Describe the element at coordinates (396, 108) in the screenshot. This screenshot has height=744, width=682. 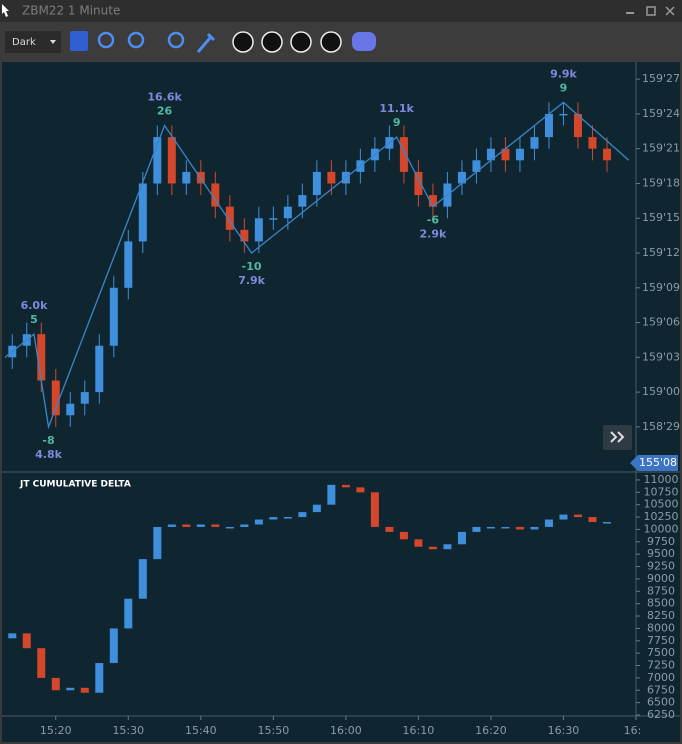
I see `swing-volume: 11.1k` at that location.